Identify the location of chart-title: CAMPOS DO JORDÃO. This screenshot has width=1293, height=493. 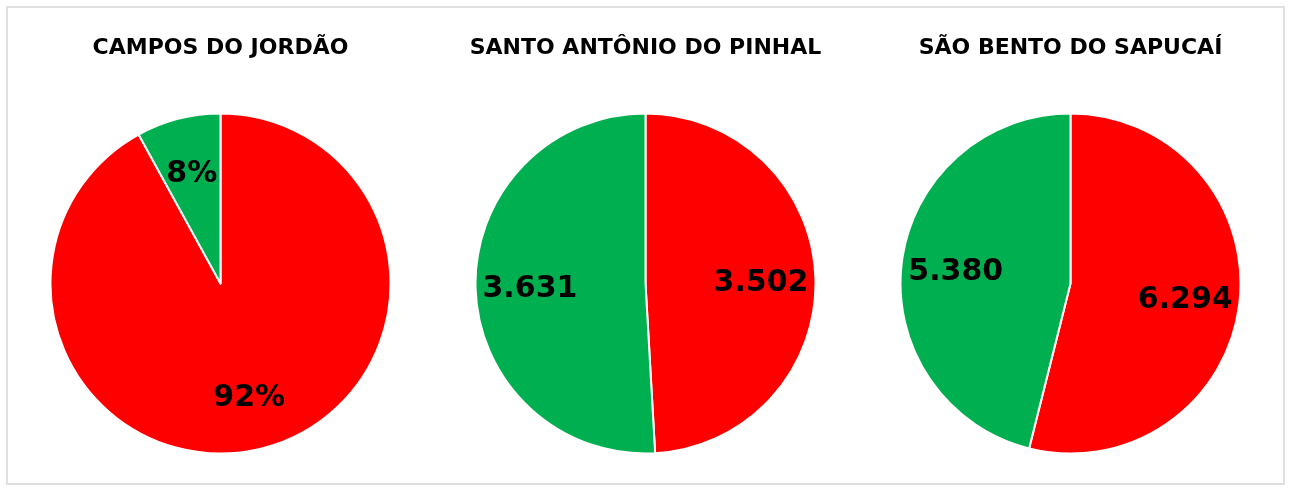
(220, 46).